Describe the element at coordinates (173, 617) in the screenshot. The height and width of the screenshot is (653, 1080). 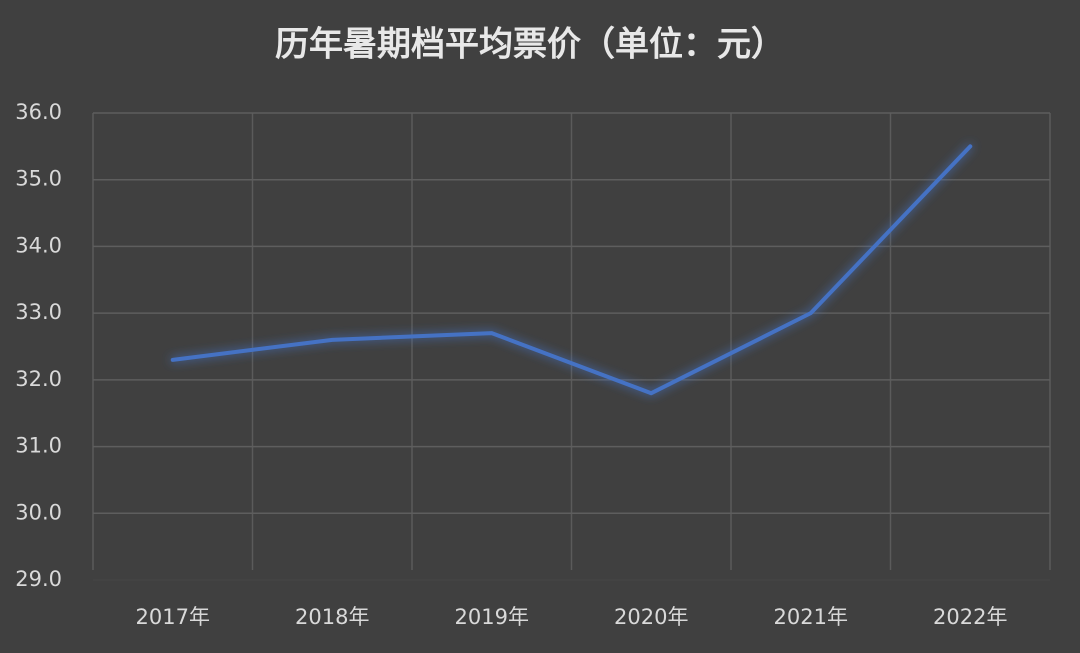
I see `x-tick-label: 2017年` at that location.